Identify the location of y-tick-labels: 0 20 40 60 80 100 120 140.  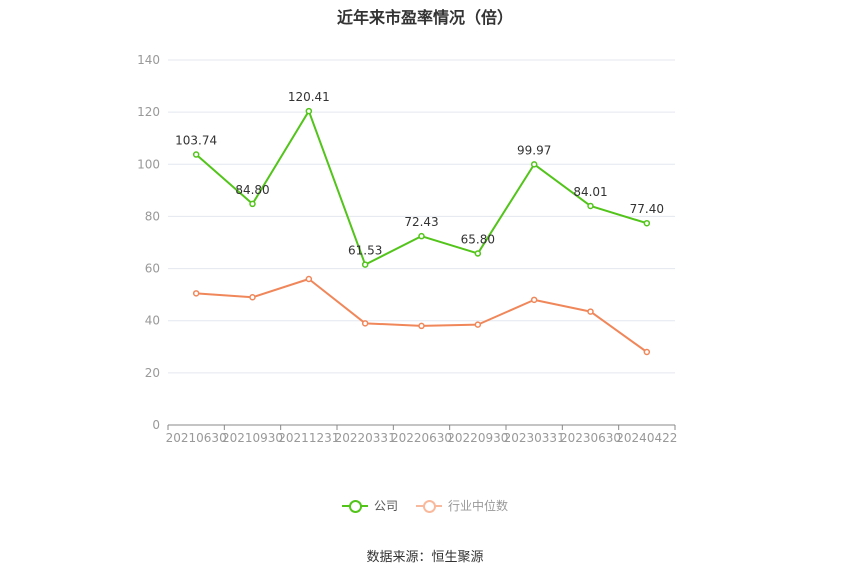
(148, 242).